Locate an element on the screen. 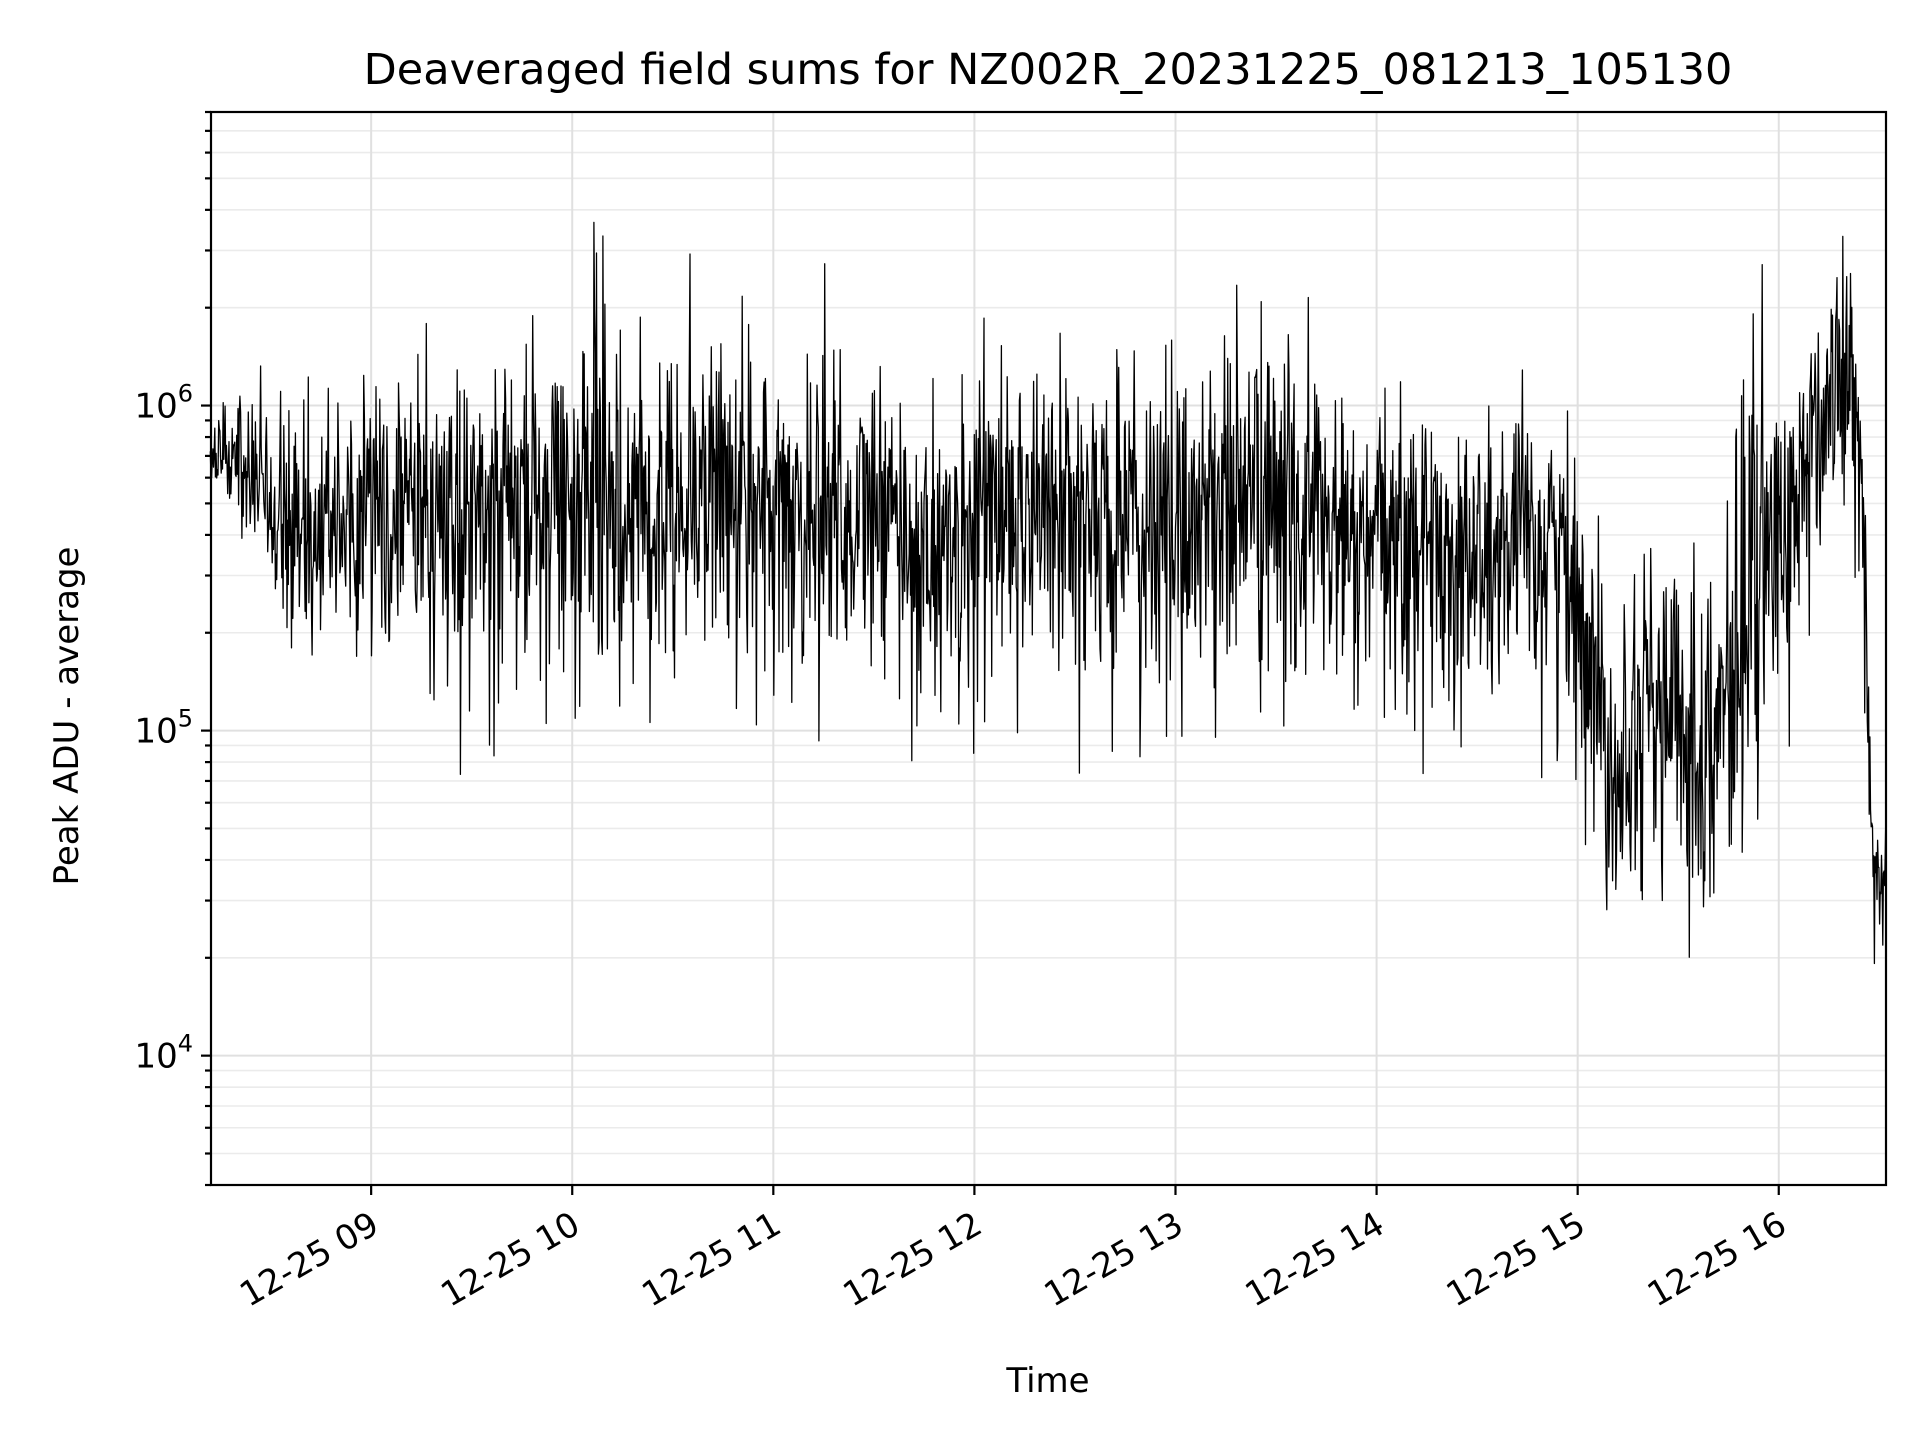  y-axis-label: Peak ADU - average is located at coordinates (67, 716).